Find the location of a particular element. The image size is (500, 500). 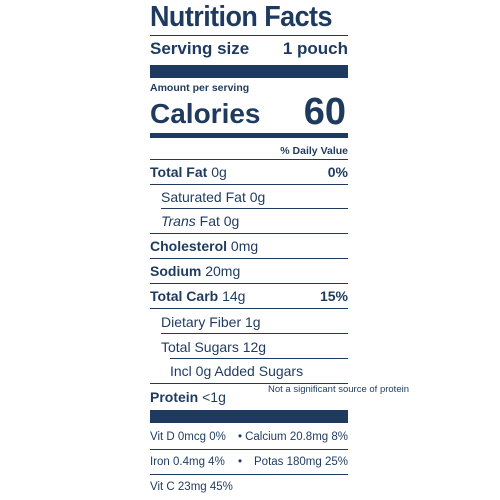

vit-d: Vit D 0mcg 0% is located at coordinates (188, 437).